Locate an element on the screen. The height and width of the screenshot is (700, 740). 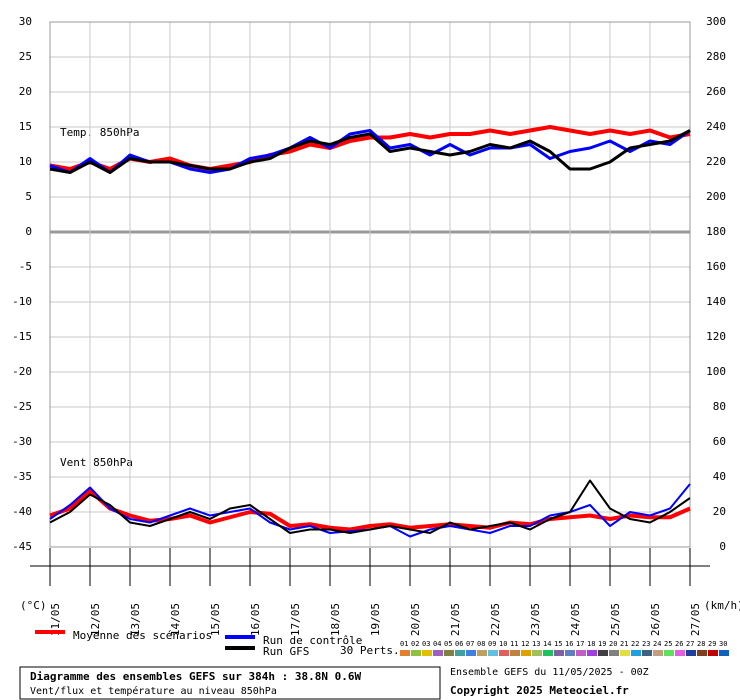
x-tick-label: 17/05 is located at coordinates (295, 619).